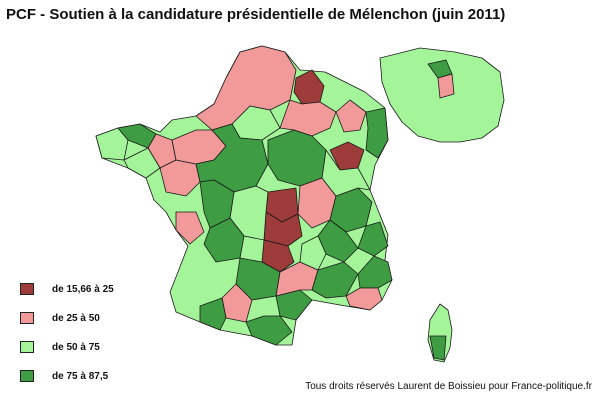 The width and height of the screenshot is (600, 400). I want to click on legend-swatch-light-green, so click(27, 347).